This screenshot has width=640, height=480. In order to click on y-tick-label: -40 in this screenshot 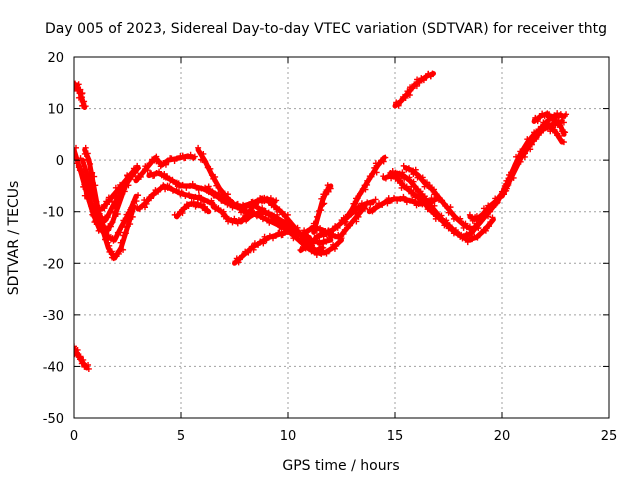, I will do `click(53, 367)`.